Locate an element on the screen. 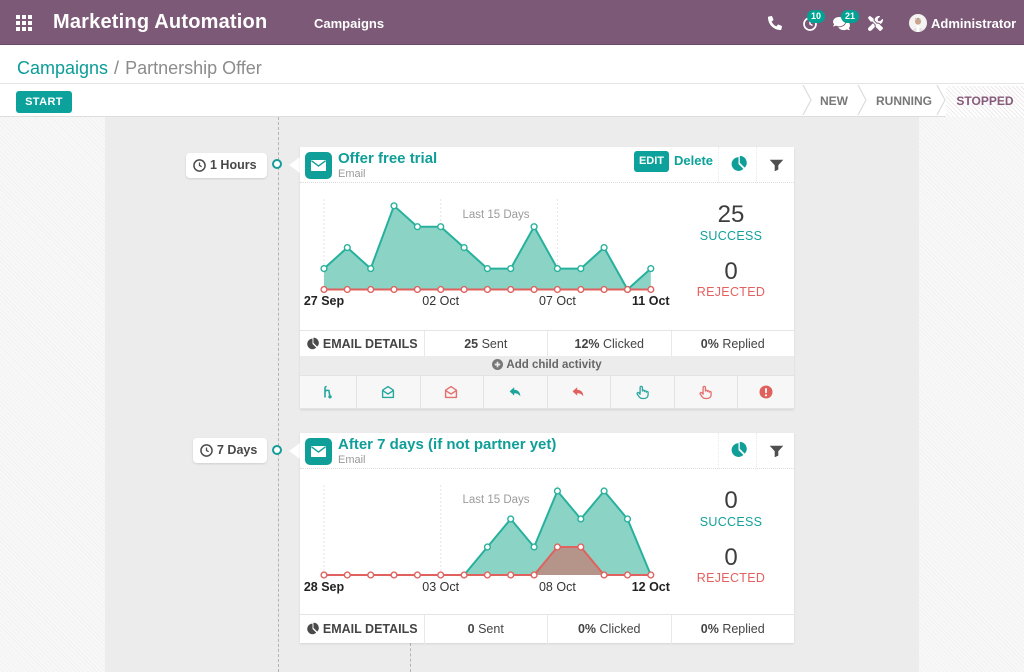 This screenshot has width=1024, height=672. svg-text: 08 Oct is located at coordinates (557, 587).